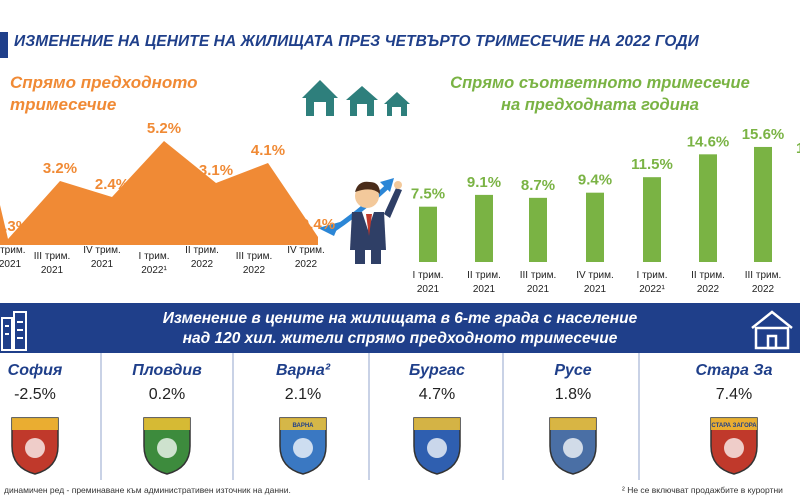  Describe the element at coordinates (734, 416) in the screenshot. I see `city-panel: Стара За 7.4% СТАРА ЗАГОРА` at that location.